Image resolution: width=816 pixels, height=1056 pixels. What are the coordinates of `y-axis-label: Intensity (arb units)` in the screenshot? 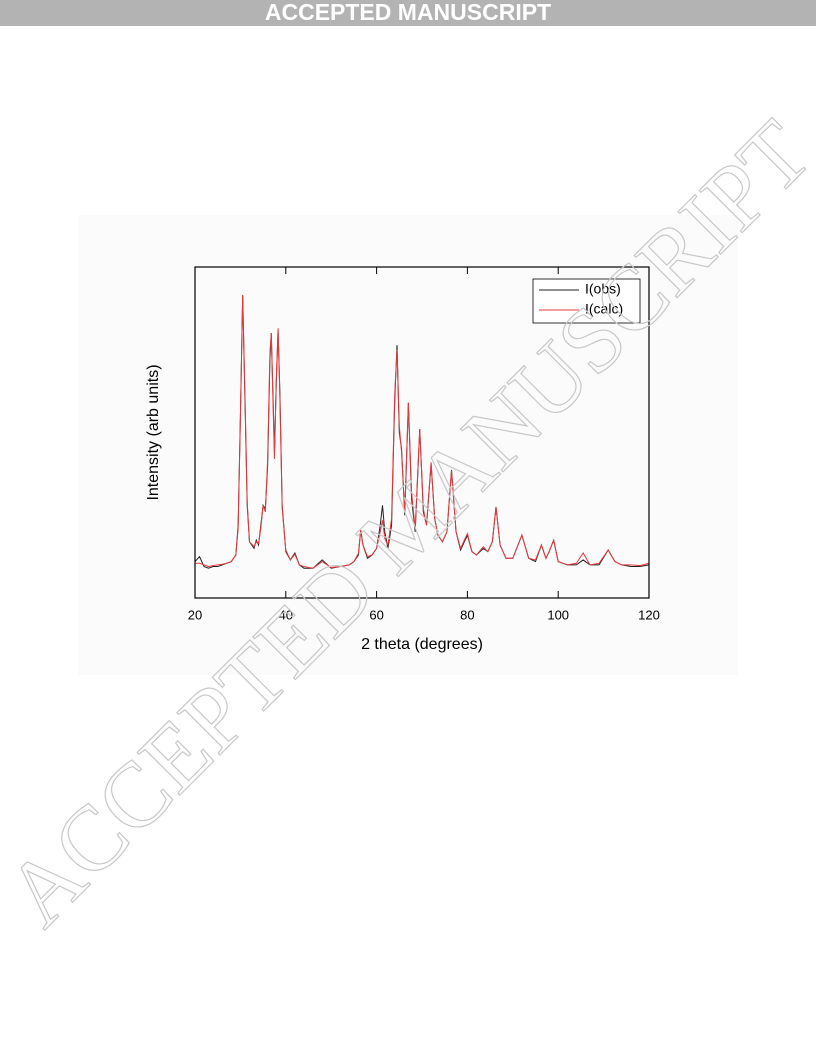 It's located at (153, 432).